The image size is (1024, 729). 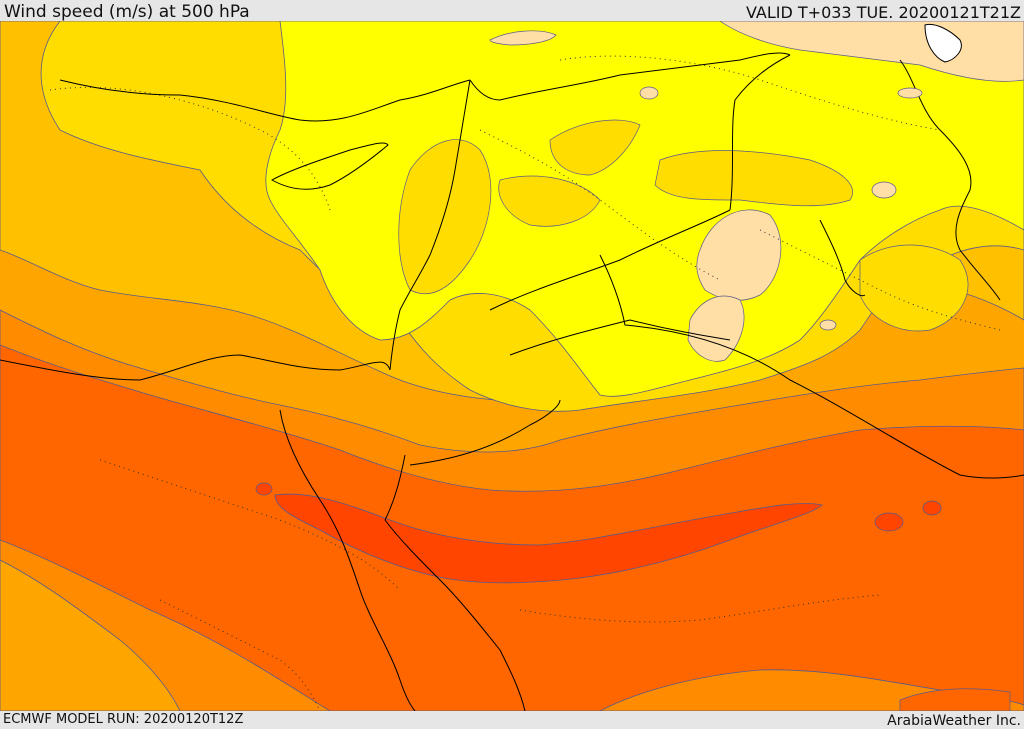 What do you see at coordinates (485, 432) in the screenshot?
I see `jordan-saudi-south` at bounding box center [485, 432].